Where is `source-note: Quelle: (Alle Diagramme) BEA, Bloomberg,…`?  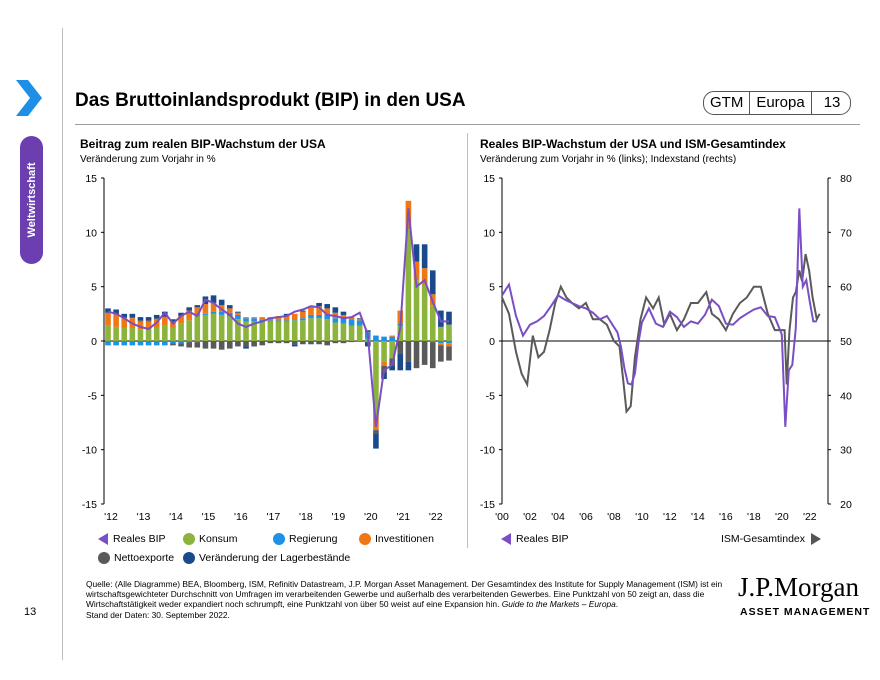
source-note: Quelle: (Alle Diagramme) BEA, Bloomberg,… is located at coordinates (404, 599).